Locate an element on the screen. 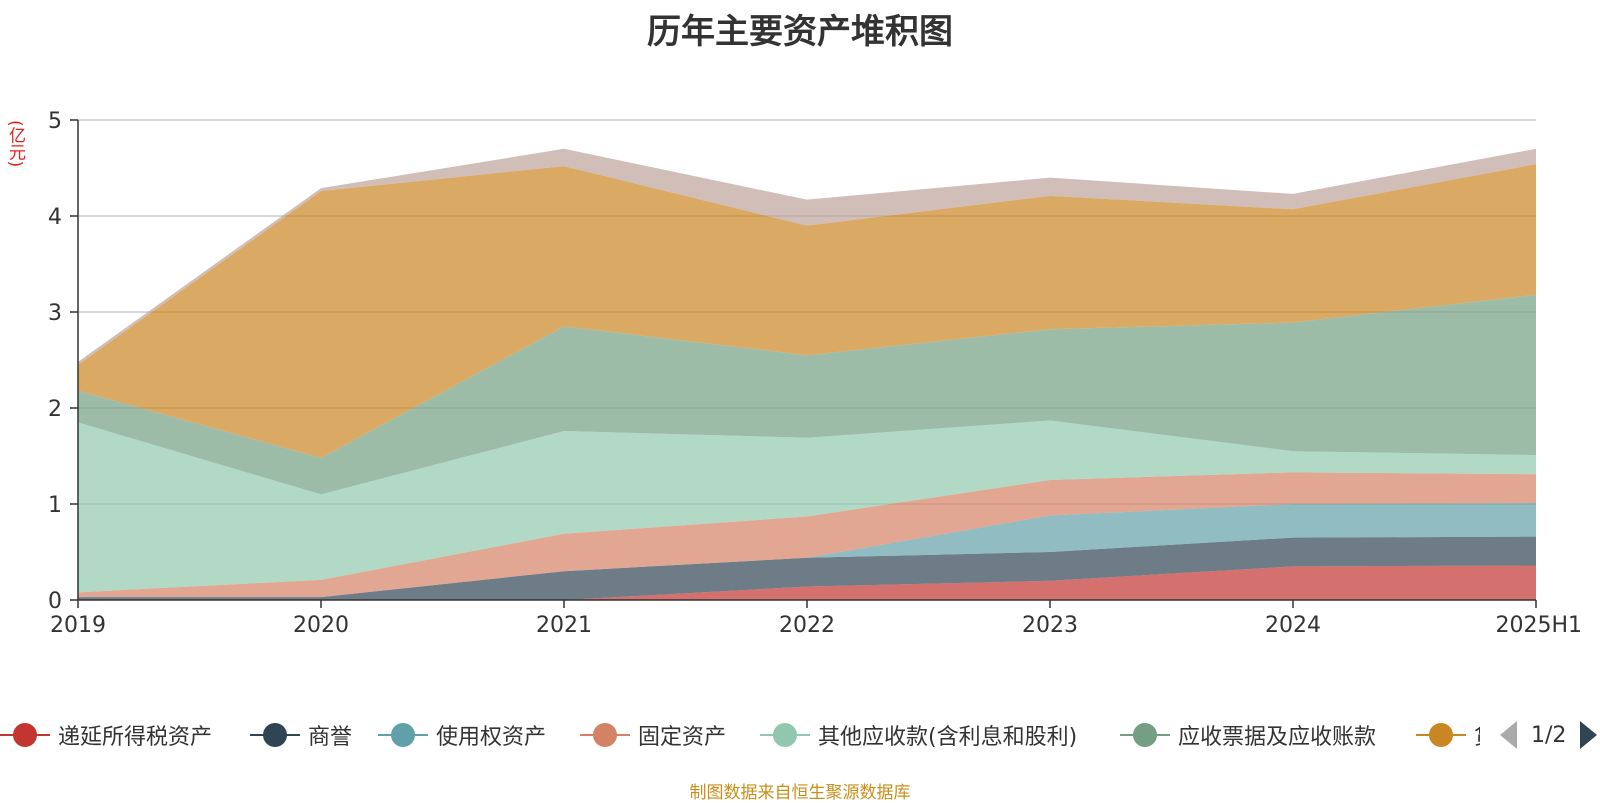 The width and height of the screenshot is (1600, 803). y-tick-label: 0 is located at coordinates (55, 601).